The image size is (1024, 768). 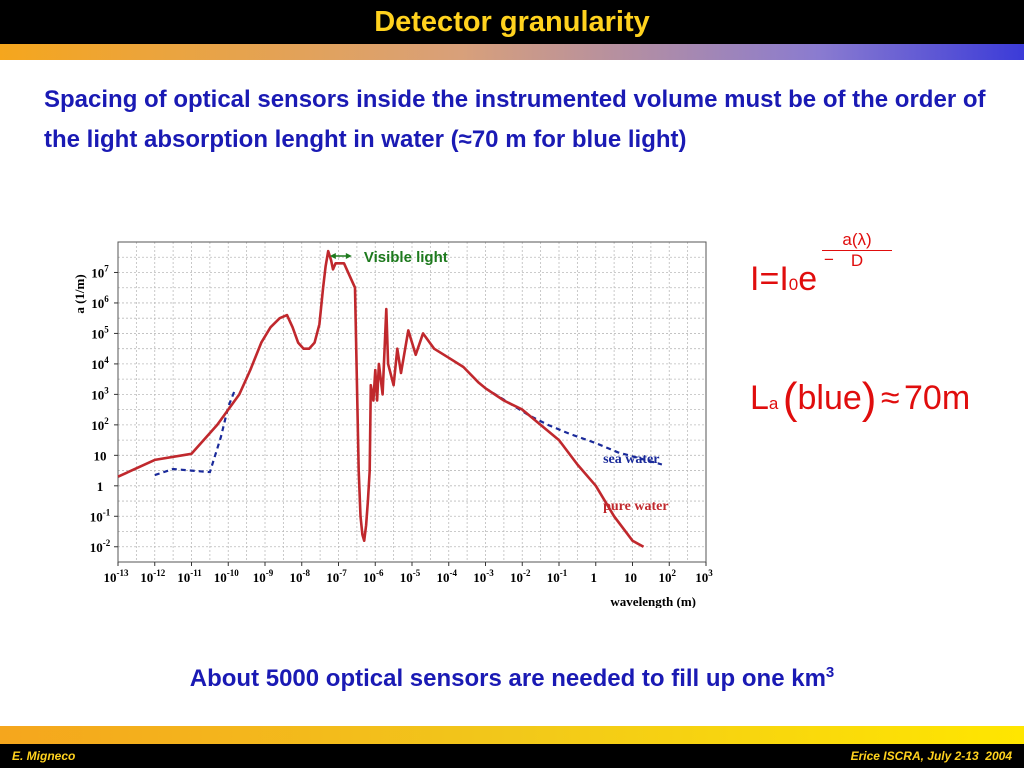 What do you see at coordinates (594, 577) in the screenshot?
I see `x-tick-label: 1` at bounding box center [594, 577].